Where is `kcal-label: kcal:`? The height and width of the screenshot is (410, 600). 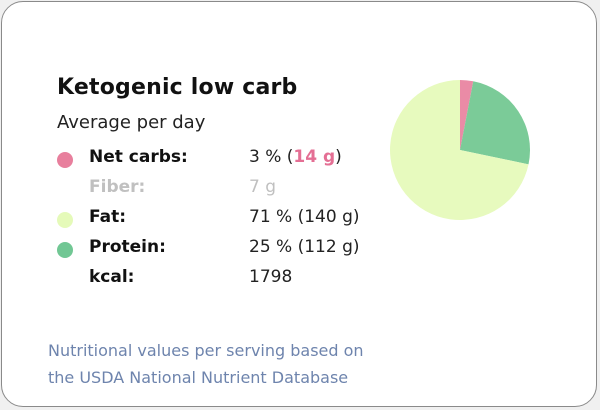
kcal-label: kcal: is located at coordinates (112, 277).